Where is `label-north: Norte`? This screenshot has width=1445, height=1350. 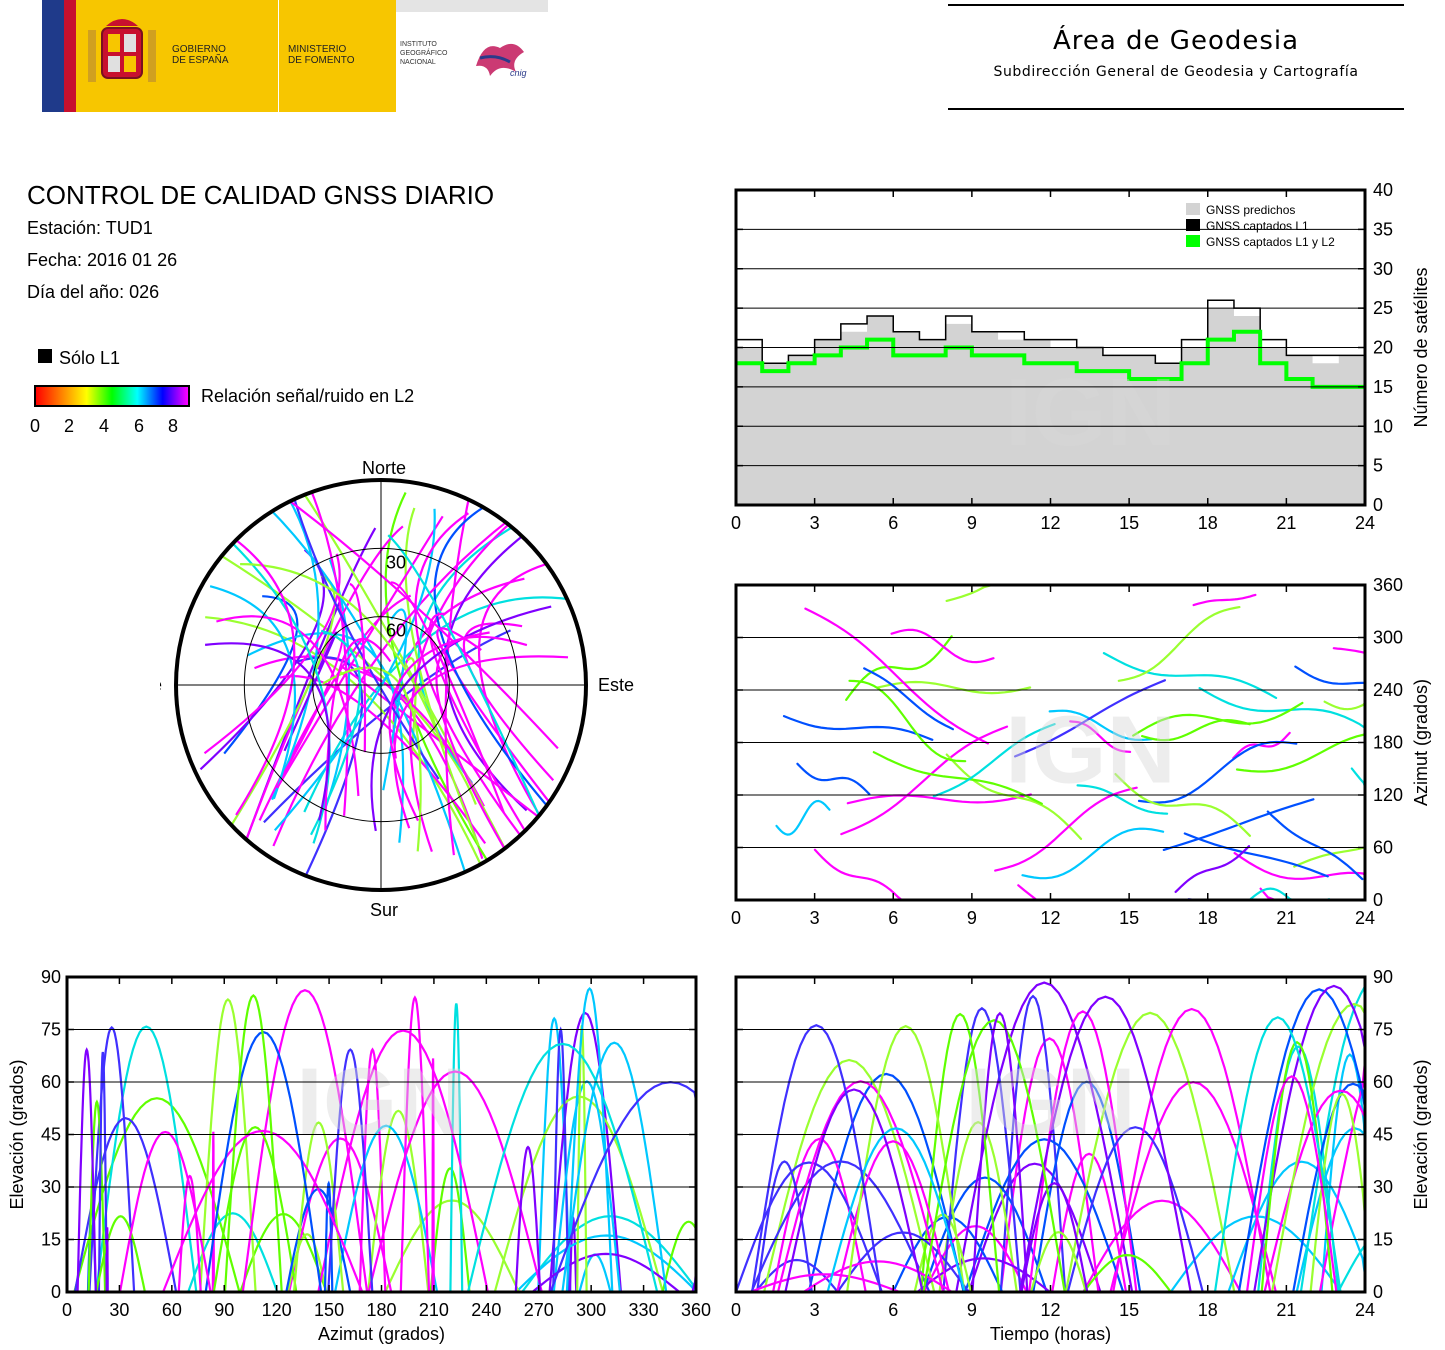
label-north: Norte is located at coordinates (384, 468).